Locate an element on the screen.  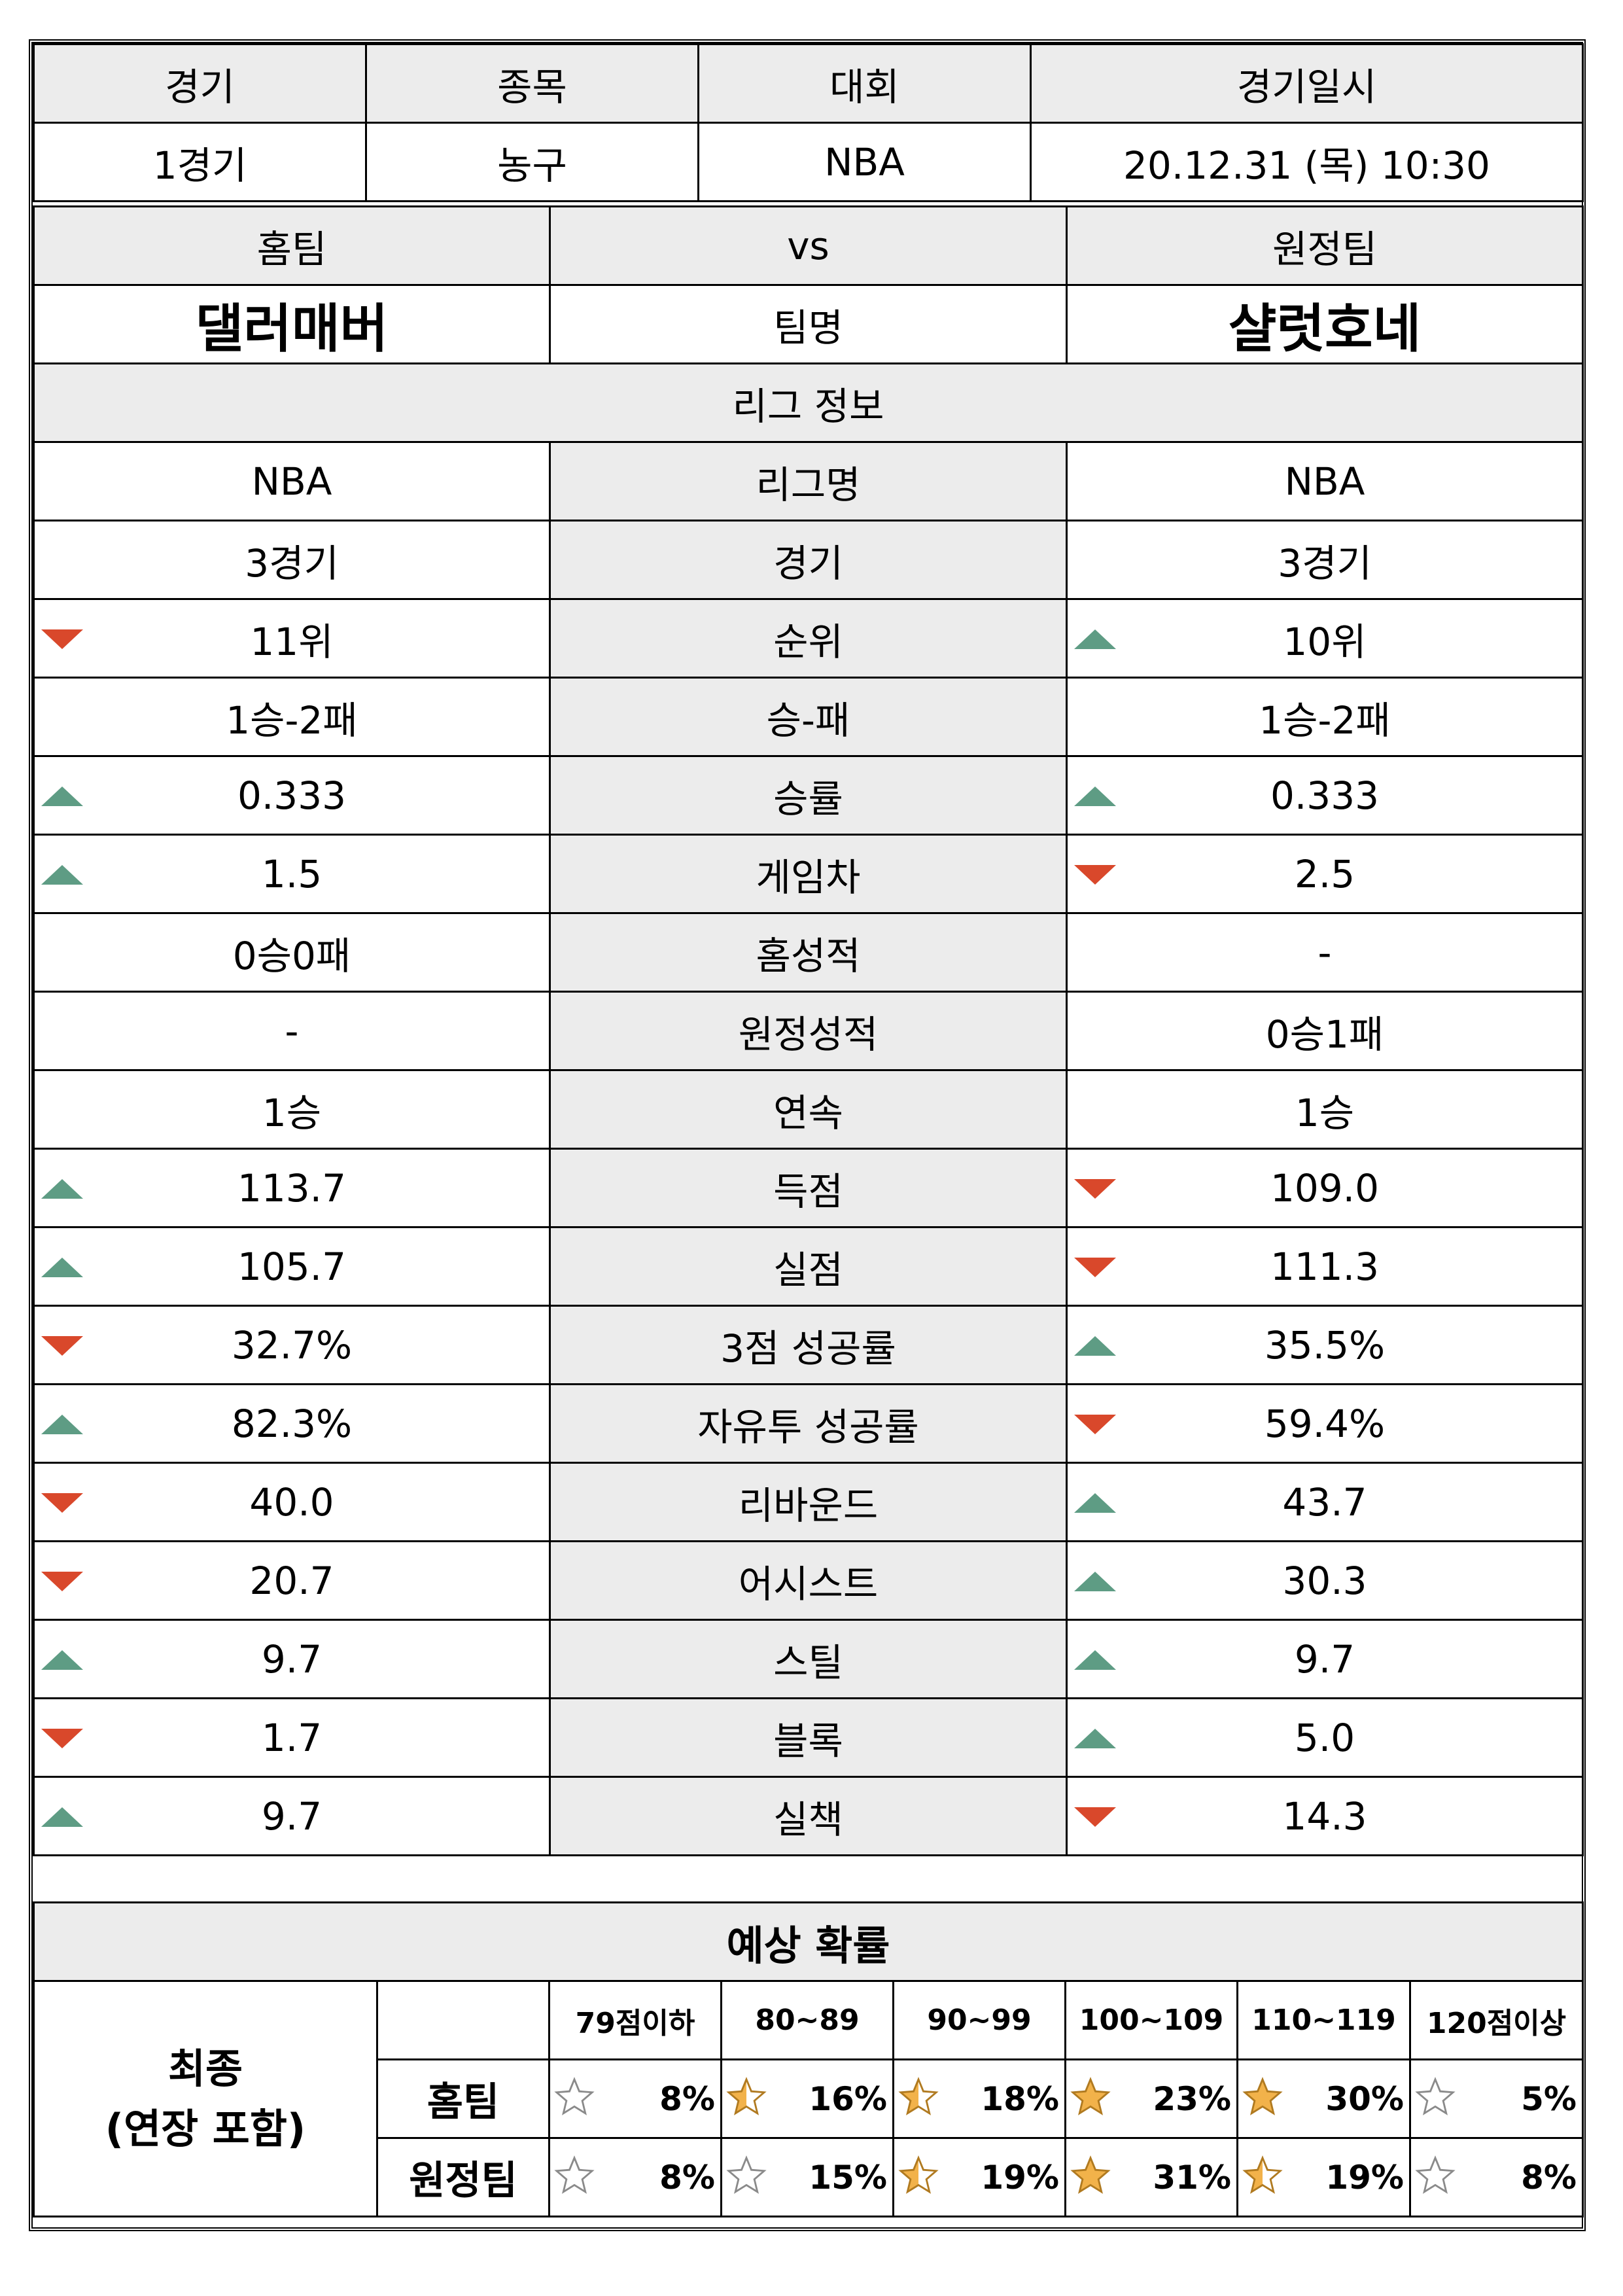
home-stat-text: 0승0패 is located at coordinates (291, 955).